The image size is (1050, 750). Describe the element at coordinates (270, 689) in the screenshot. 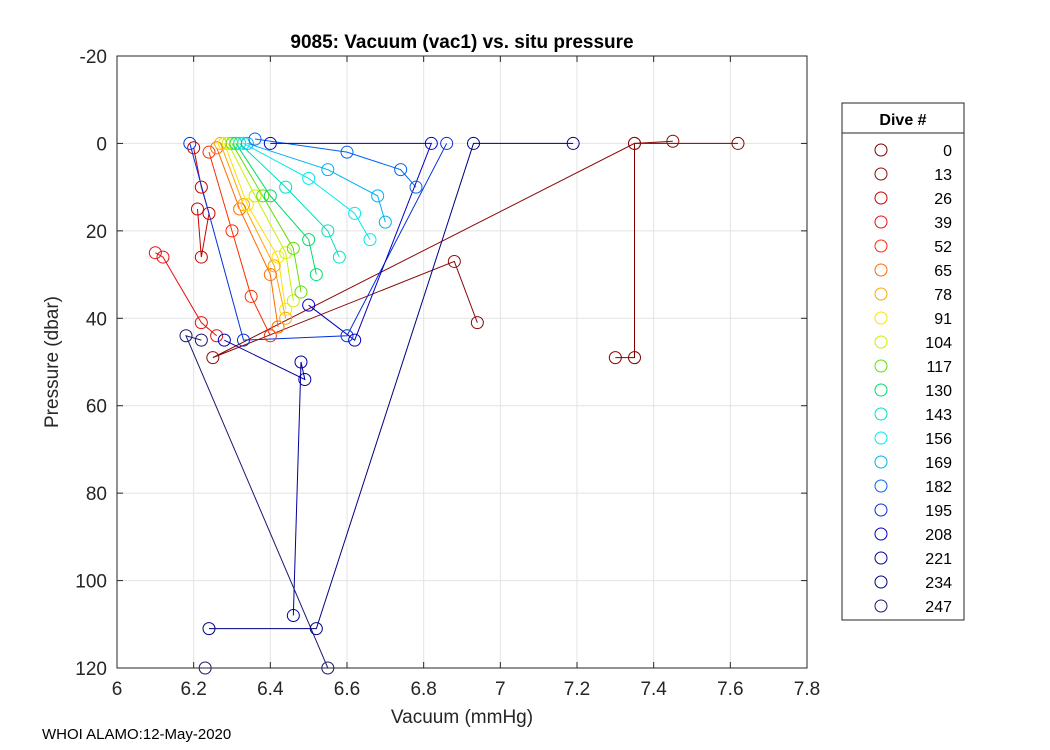

I see `x-tick-label: 6.4` at that location.